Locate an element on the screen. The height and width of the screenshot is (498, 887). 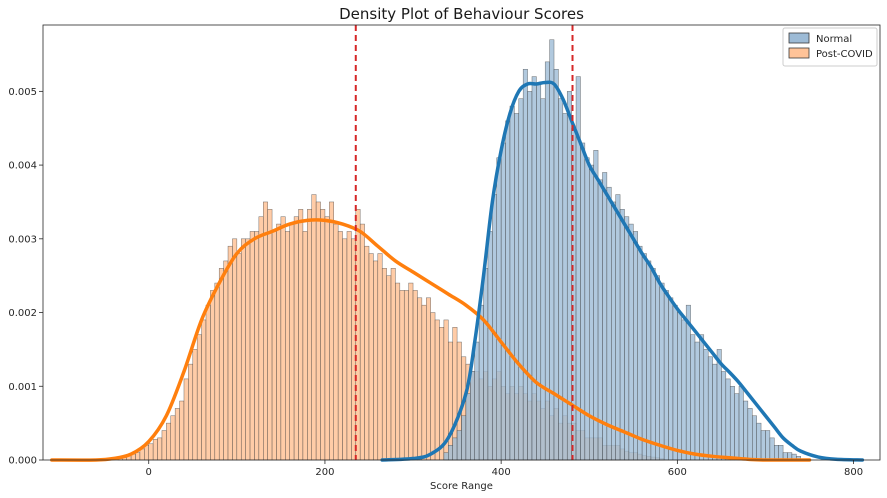
x-tick-label: 200 is located at coordinates (324, 472).